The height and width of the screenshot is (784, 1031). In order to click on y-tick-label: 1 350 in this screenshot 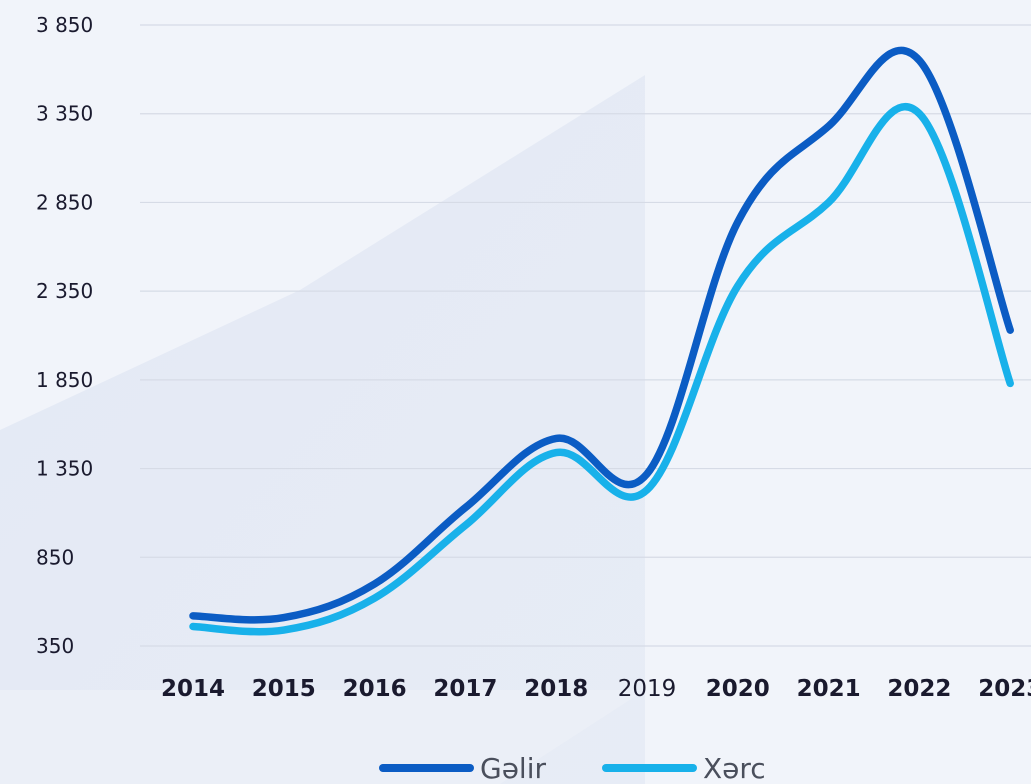, I will do `click(64, 469)`.